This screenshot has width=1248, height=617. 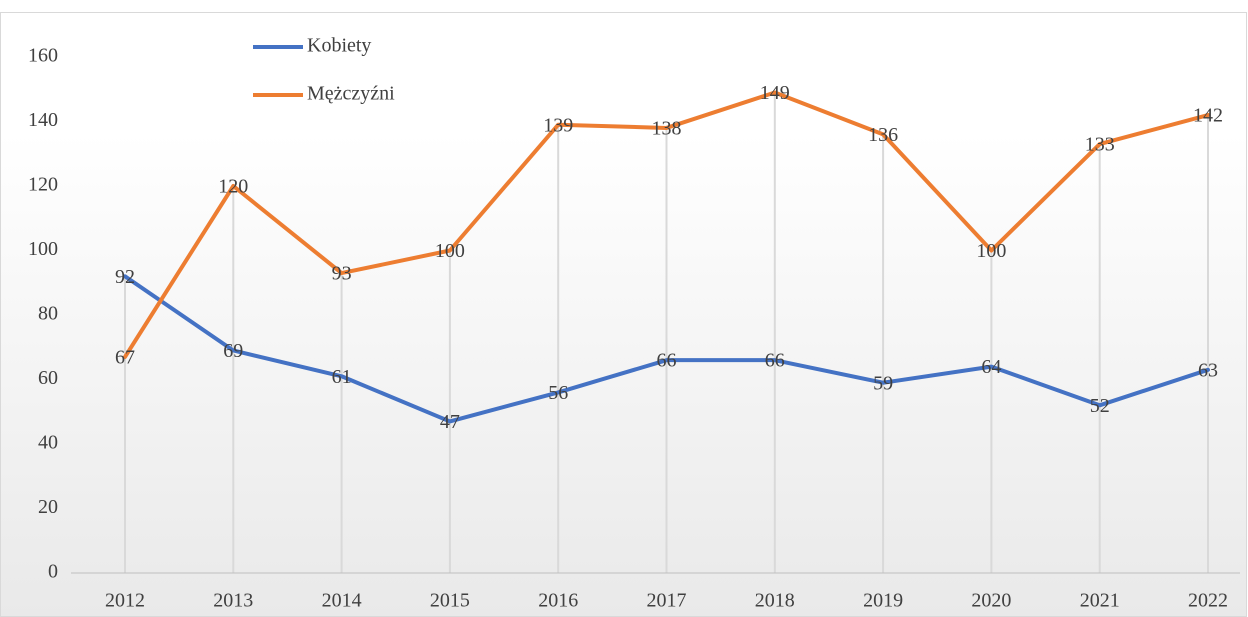 I want to click on x-tick-label: 2019, so click(x=883, y=601).